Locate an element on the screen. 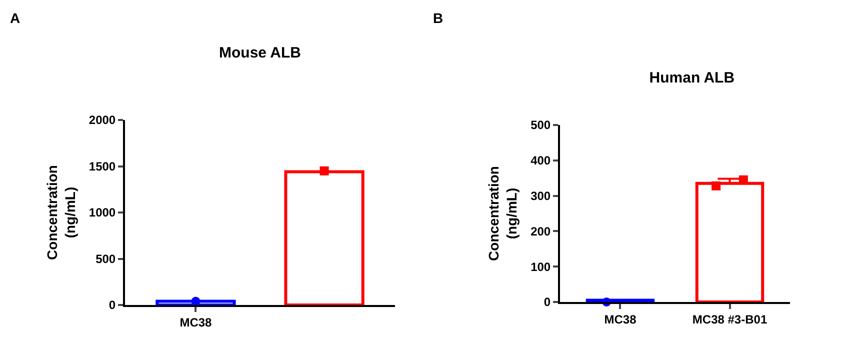 The image size is (846, 337). y-tick-label: 1500 is located at coordinates (102, 166).